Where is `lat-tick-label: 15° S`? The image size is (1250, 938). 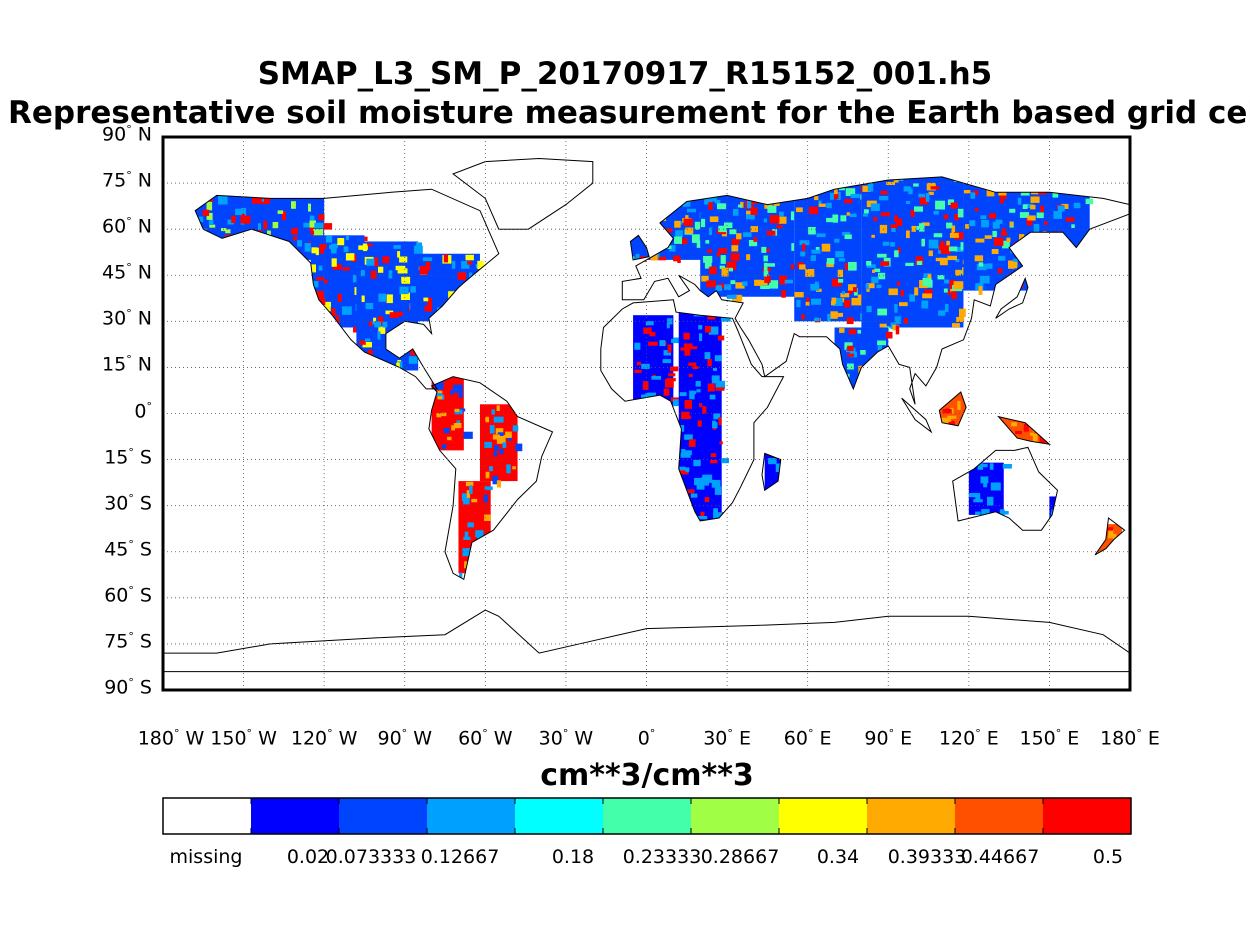 lat-tick-label: 15° S is located at coordinates (128, 456).